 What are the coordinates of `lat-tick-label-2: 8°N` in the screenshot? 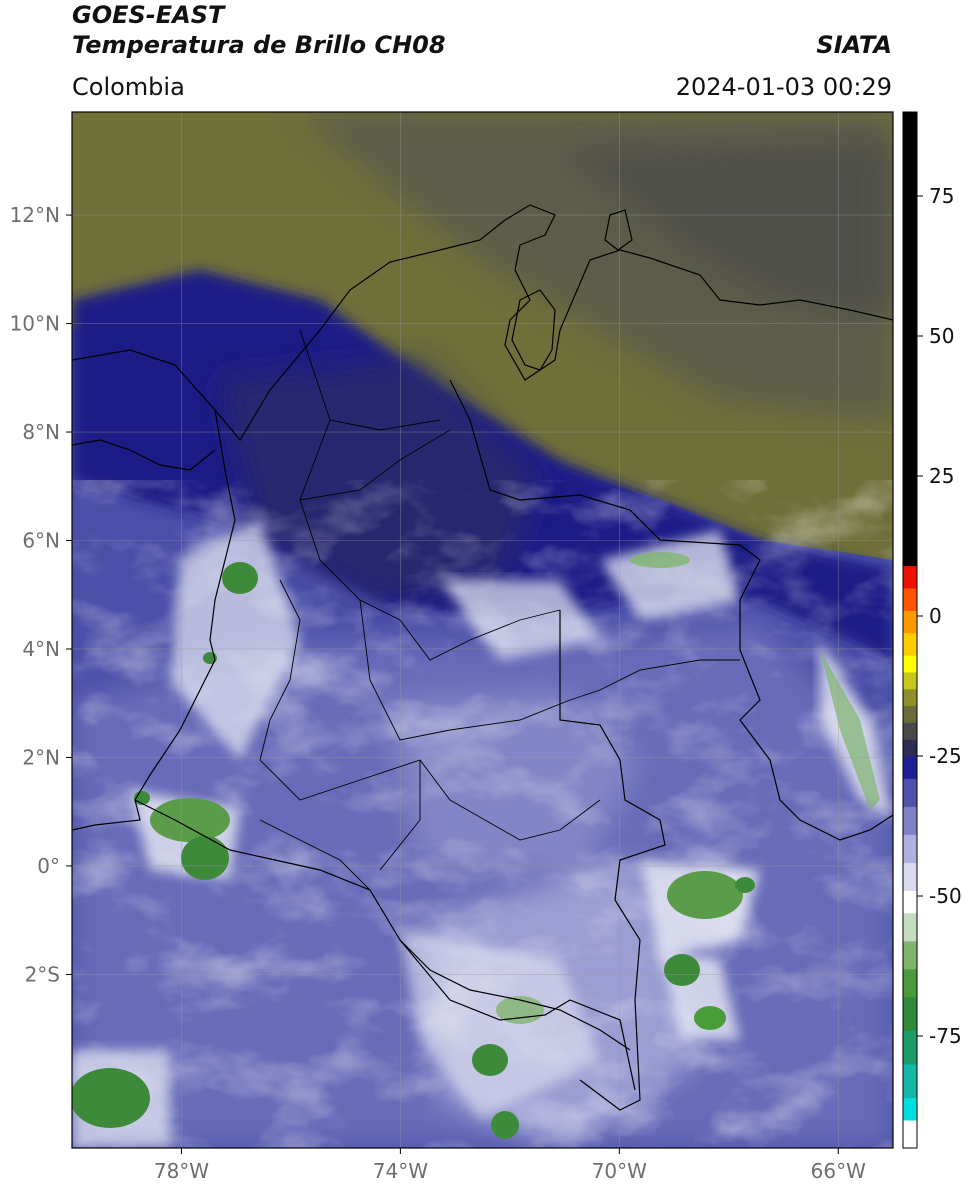 It's located at (41, 432).